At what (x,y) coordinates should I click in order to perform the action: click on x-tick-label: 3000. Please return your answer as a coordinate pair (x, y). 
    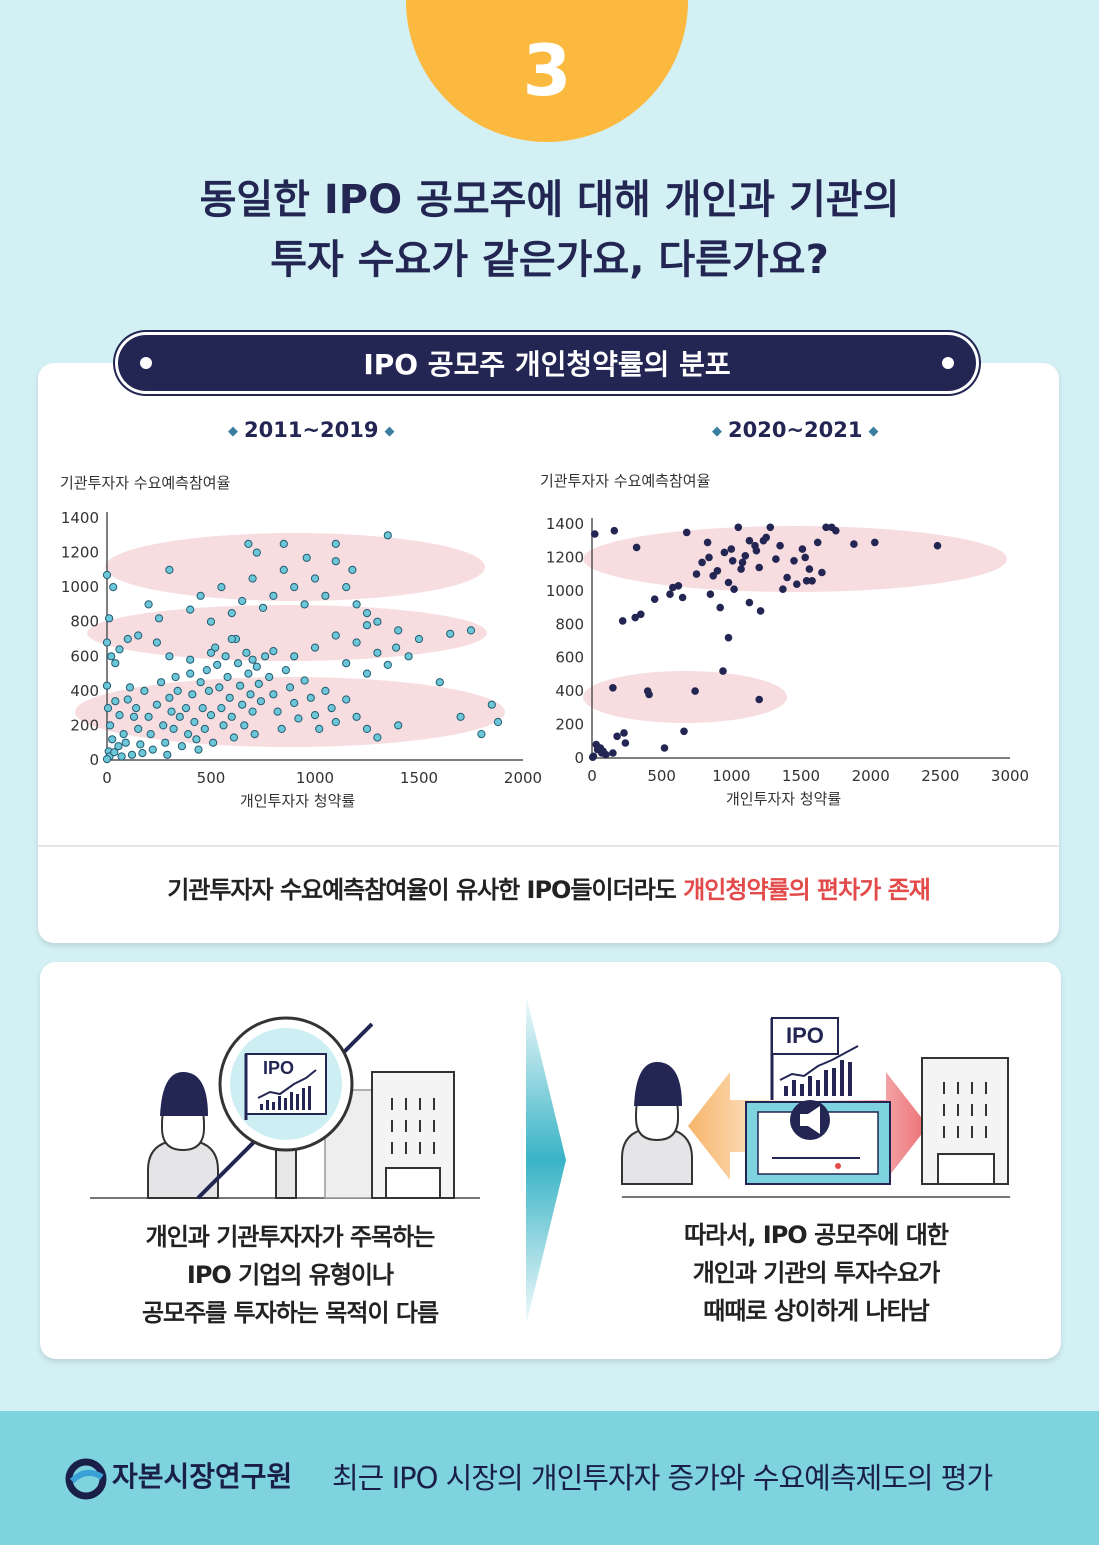
    Looking at the image, I should click on (1010, 776).